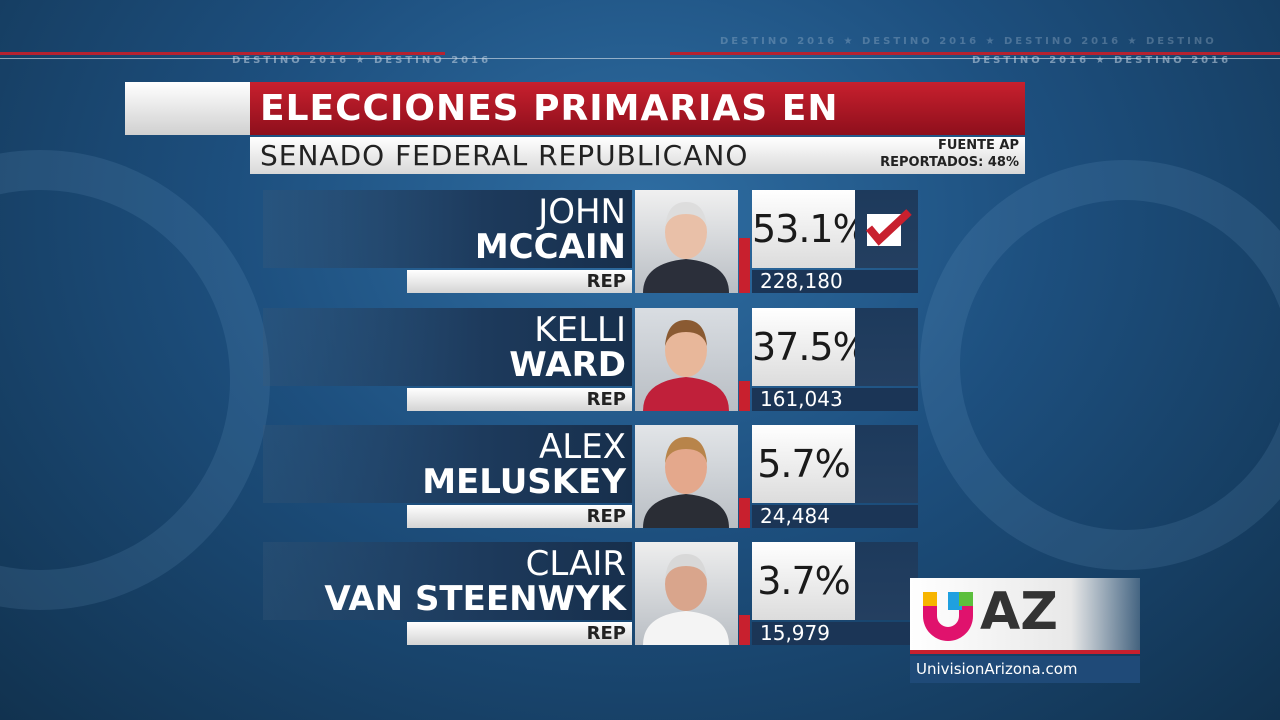 This screenshot has height=720, width=1280. Describe the element at coordinates (835, 633) in the screenshot. I see `votes: 15,979` at that location.